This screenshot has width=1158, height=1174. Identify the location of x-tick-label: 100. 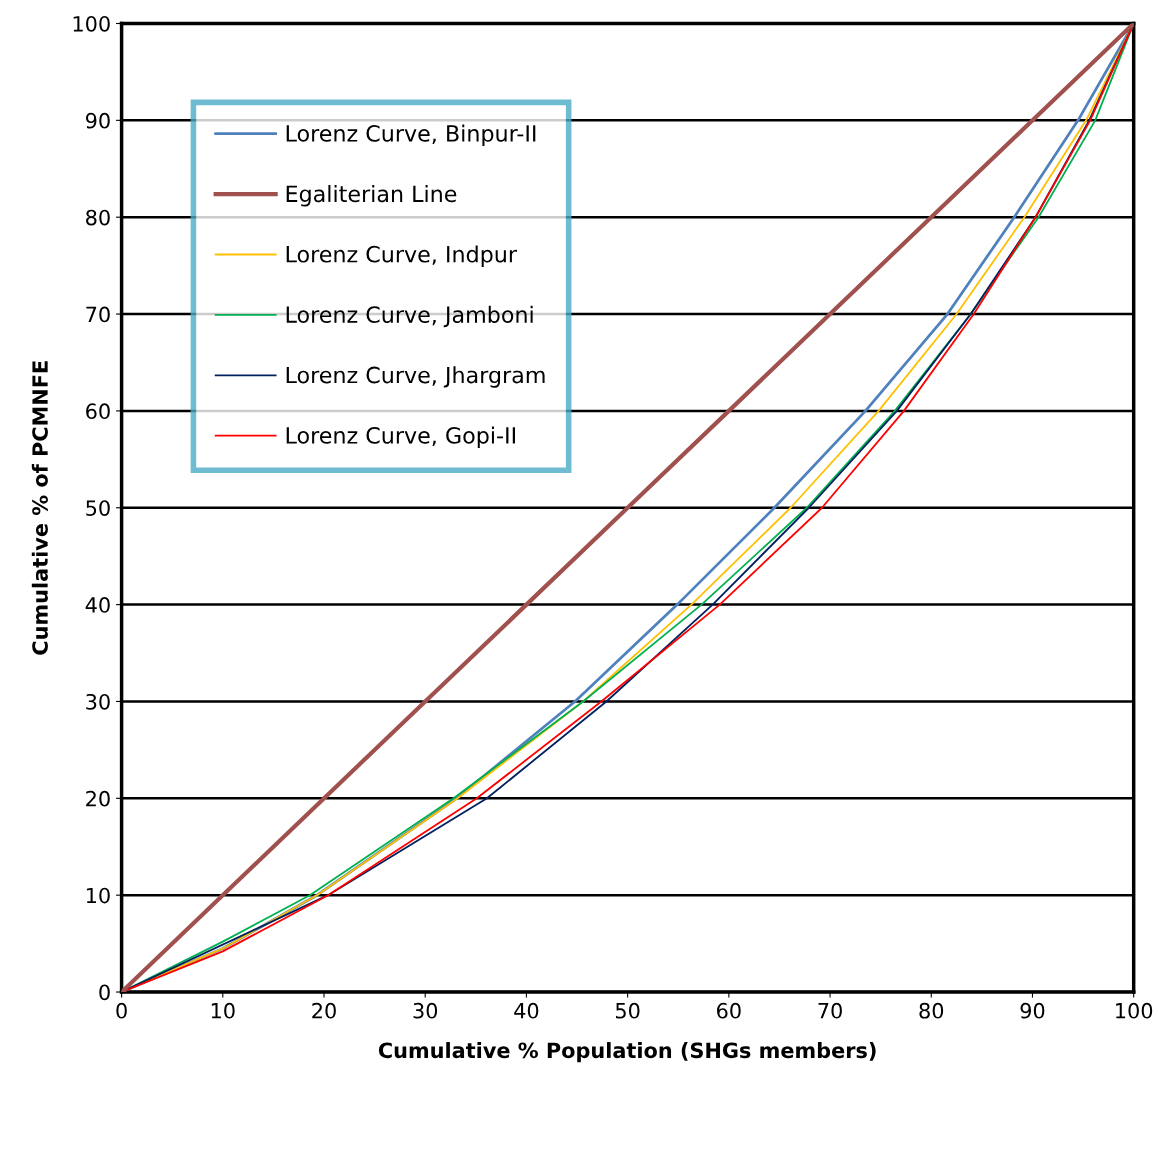
(1134, 1010).